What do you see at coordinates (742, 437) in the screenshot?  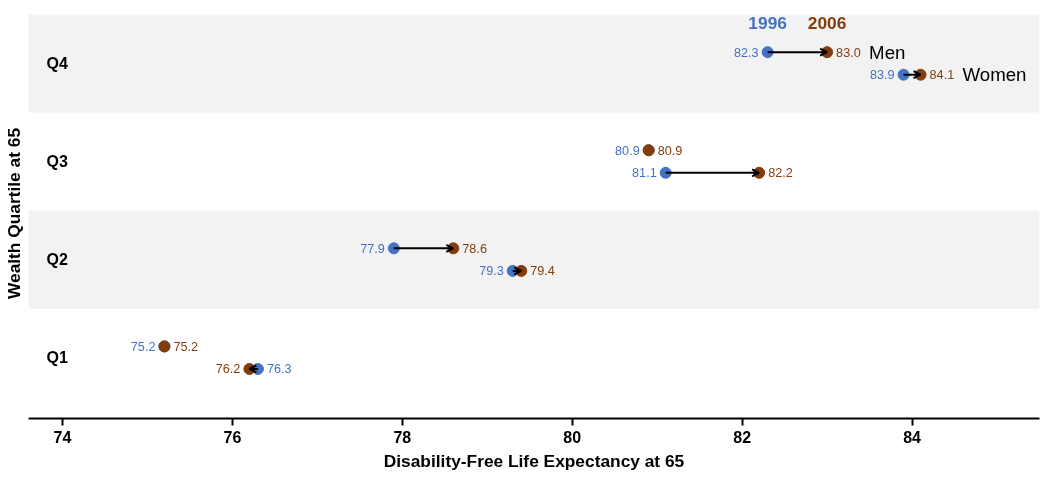 I see `x-tick-label: 82` at bounding box center [742, 437].